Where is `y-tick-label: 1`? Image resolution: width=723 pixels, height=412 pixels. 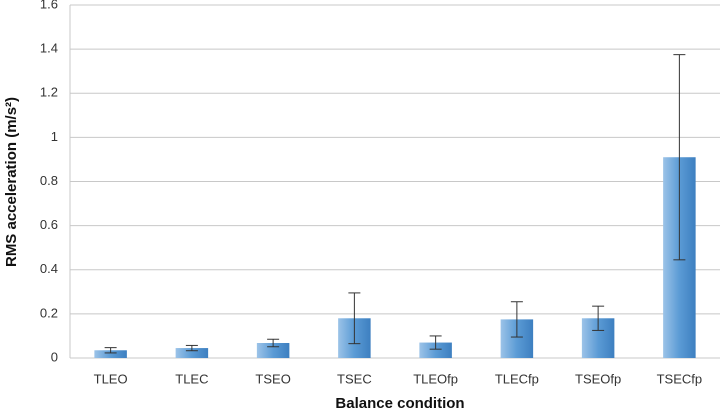 y-tick-label: 1 is located at coordinates (54, 136).